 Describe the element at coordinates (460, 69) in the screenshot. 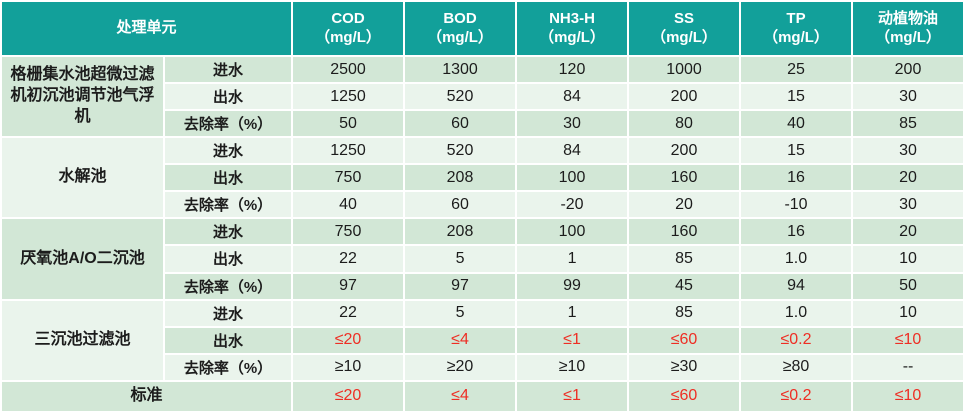

I see `value-cell: 1300` at that location.